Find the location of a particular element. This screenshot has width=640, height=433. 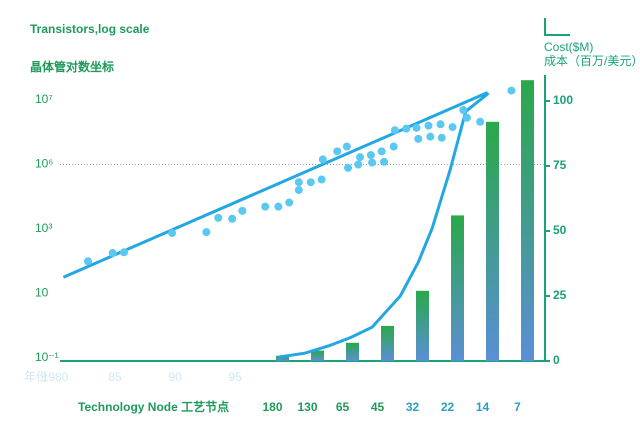

y2-tick-label: 0 is located at coordinates (556, 360).